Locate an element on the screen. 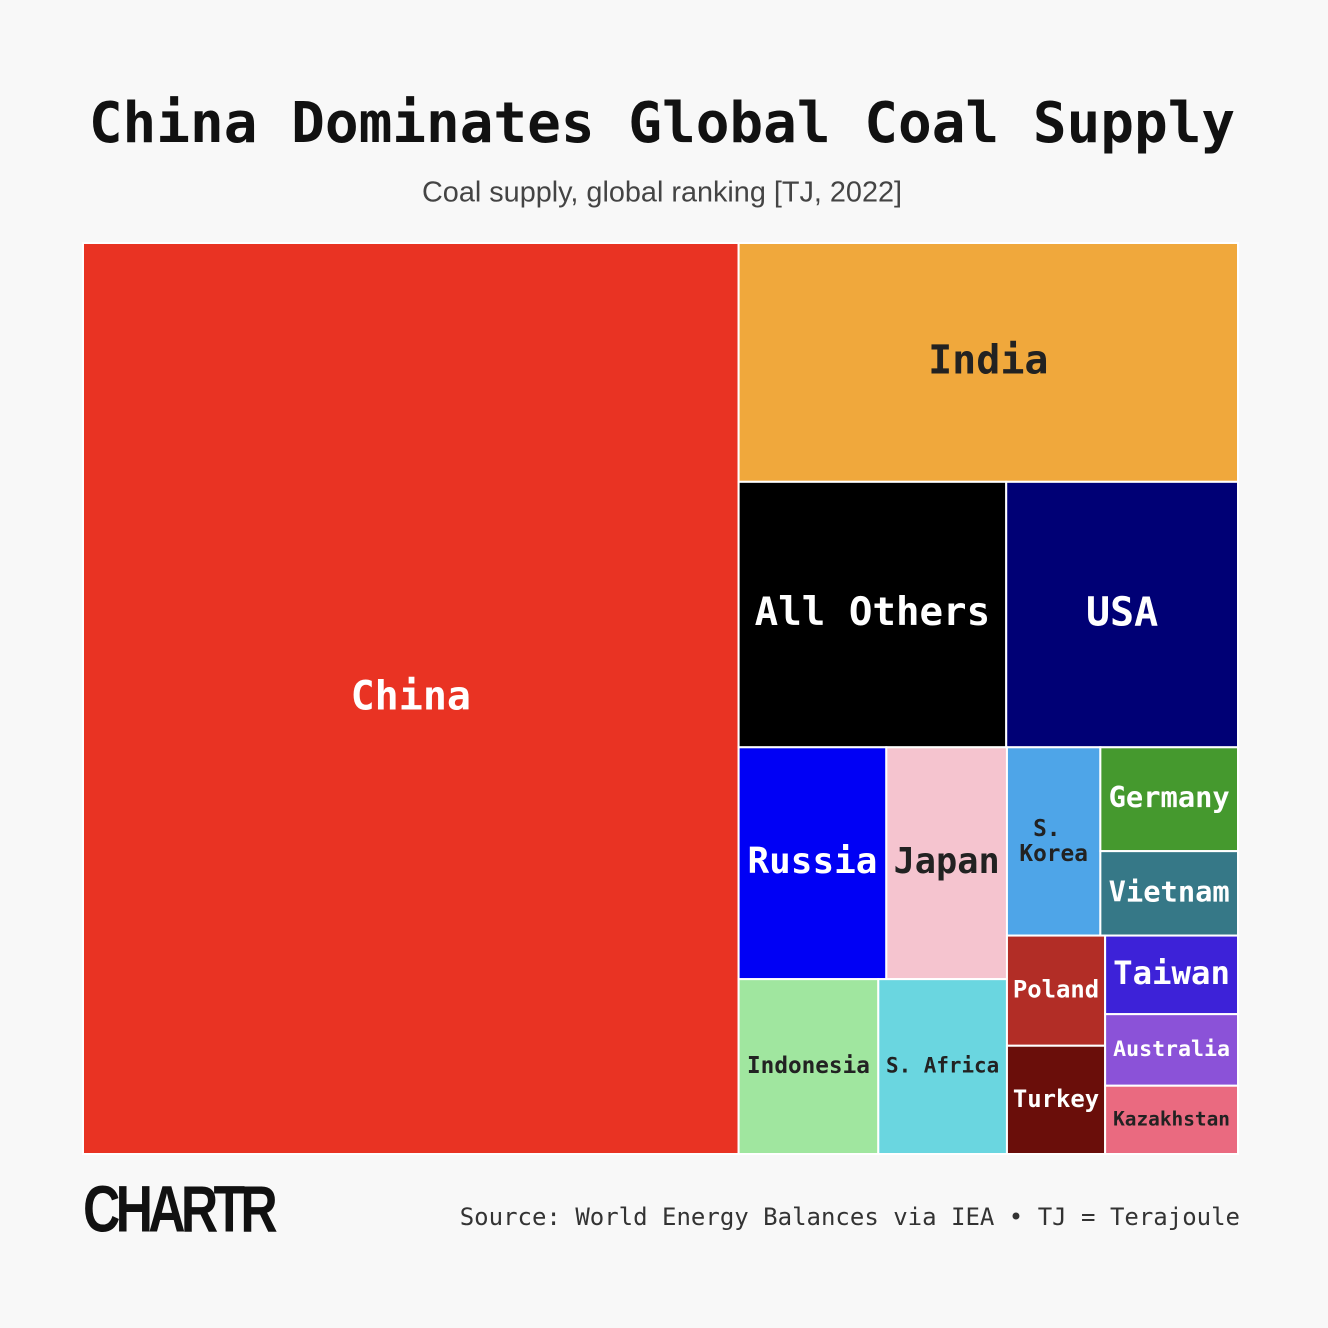 This screenshot has height=1328, width=1328. cell-label: China is located at coordinates (411, 697).